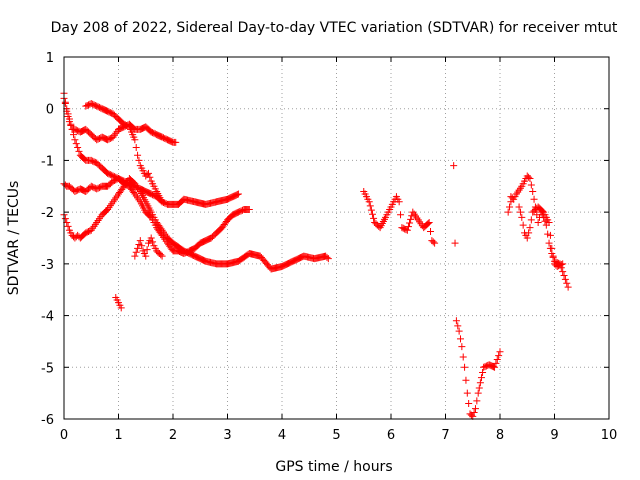 The height and width of the screenshot is (480, 640). Describe the element at coordinates (118, 302) in the screenshot. I see `series-track-g` at that location.